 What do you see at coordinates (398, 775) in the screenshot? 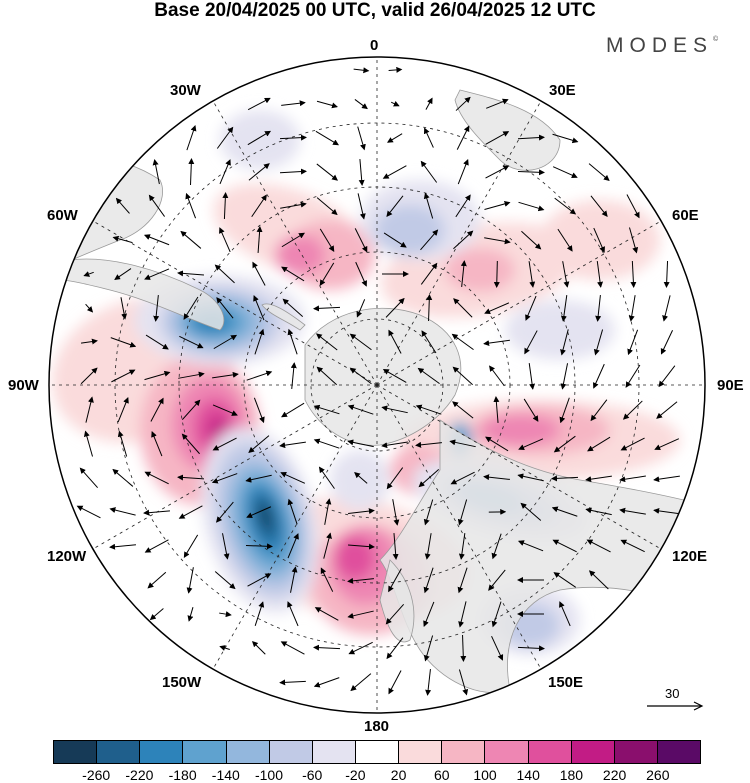
I see `colorbar-tick-label: 20` at bounding box center [398, 775].